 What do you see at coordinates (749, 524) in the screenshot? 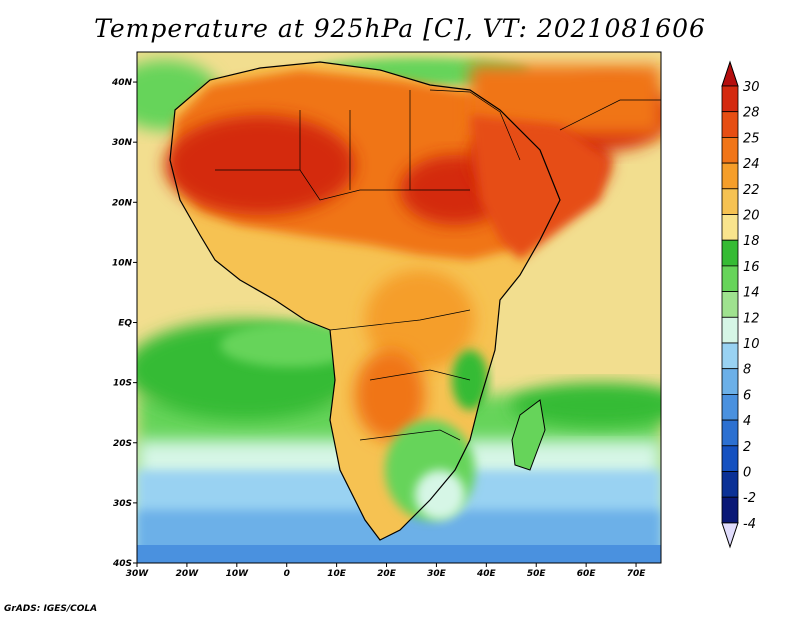
I see `colorbar-label: -4` at bounding box center [749, 524].